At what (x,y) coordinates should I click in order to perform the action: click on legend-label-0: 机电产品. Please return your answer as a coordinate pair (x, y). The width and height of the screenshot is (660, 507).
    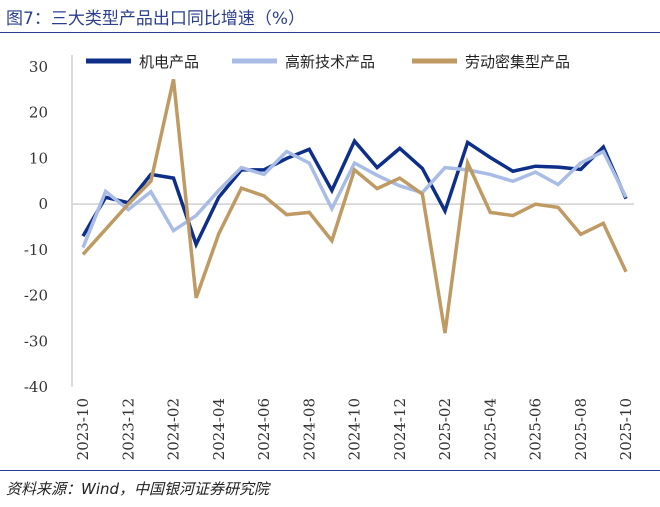
    Looking at the image, I should click on (169, 62).